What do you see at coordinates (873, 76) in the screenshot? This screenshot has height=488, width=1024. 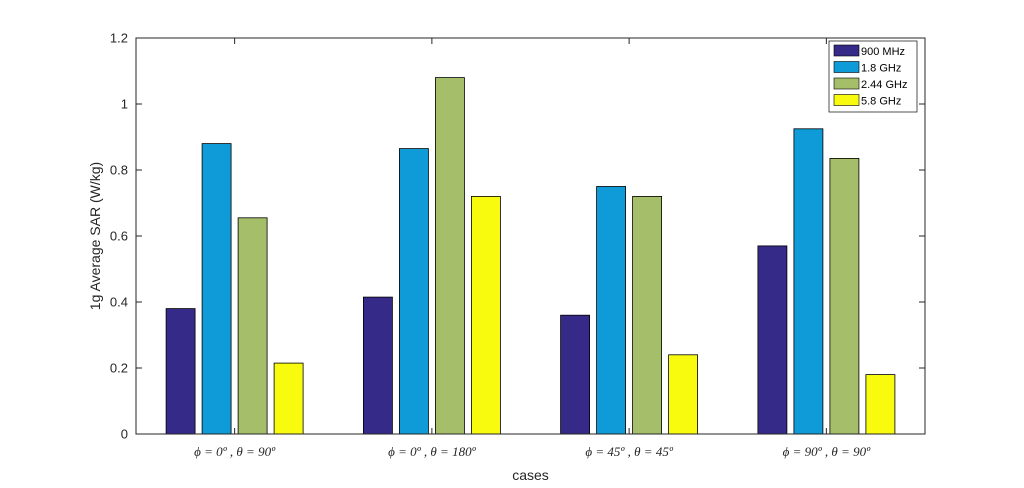 I see `legend: 900 MHz 1.8 GHz 2.44 GHz 5.8 GHz` at bounding box center [873, 76].